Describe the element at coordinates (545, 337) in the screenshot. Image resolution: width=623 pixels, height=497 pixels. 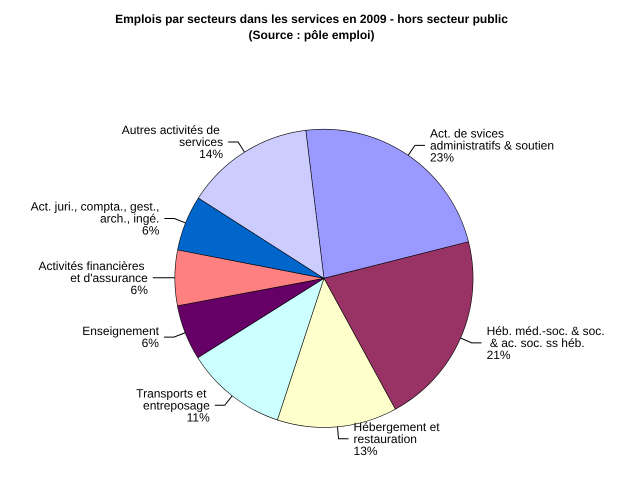
I see `slice-label: Héb. méd.-soc. & soc. & ac. soc. ss héb.` at that location.